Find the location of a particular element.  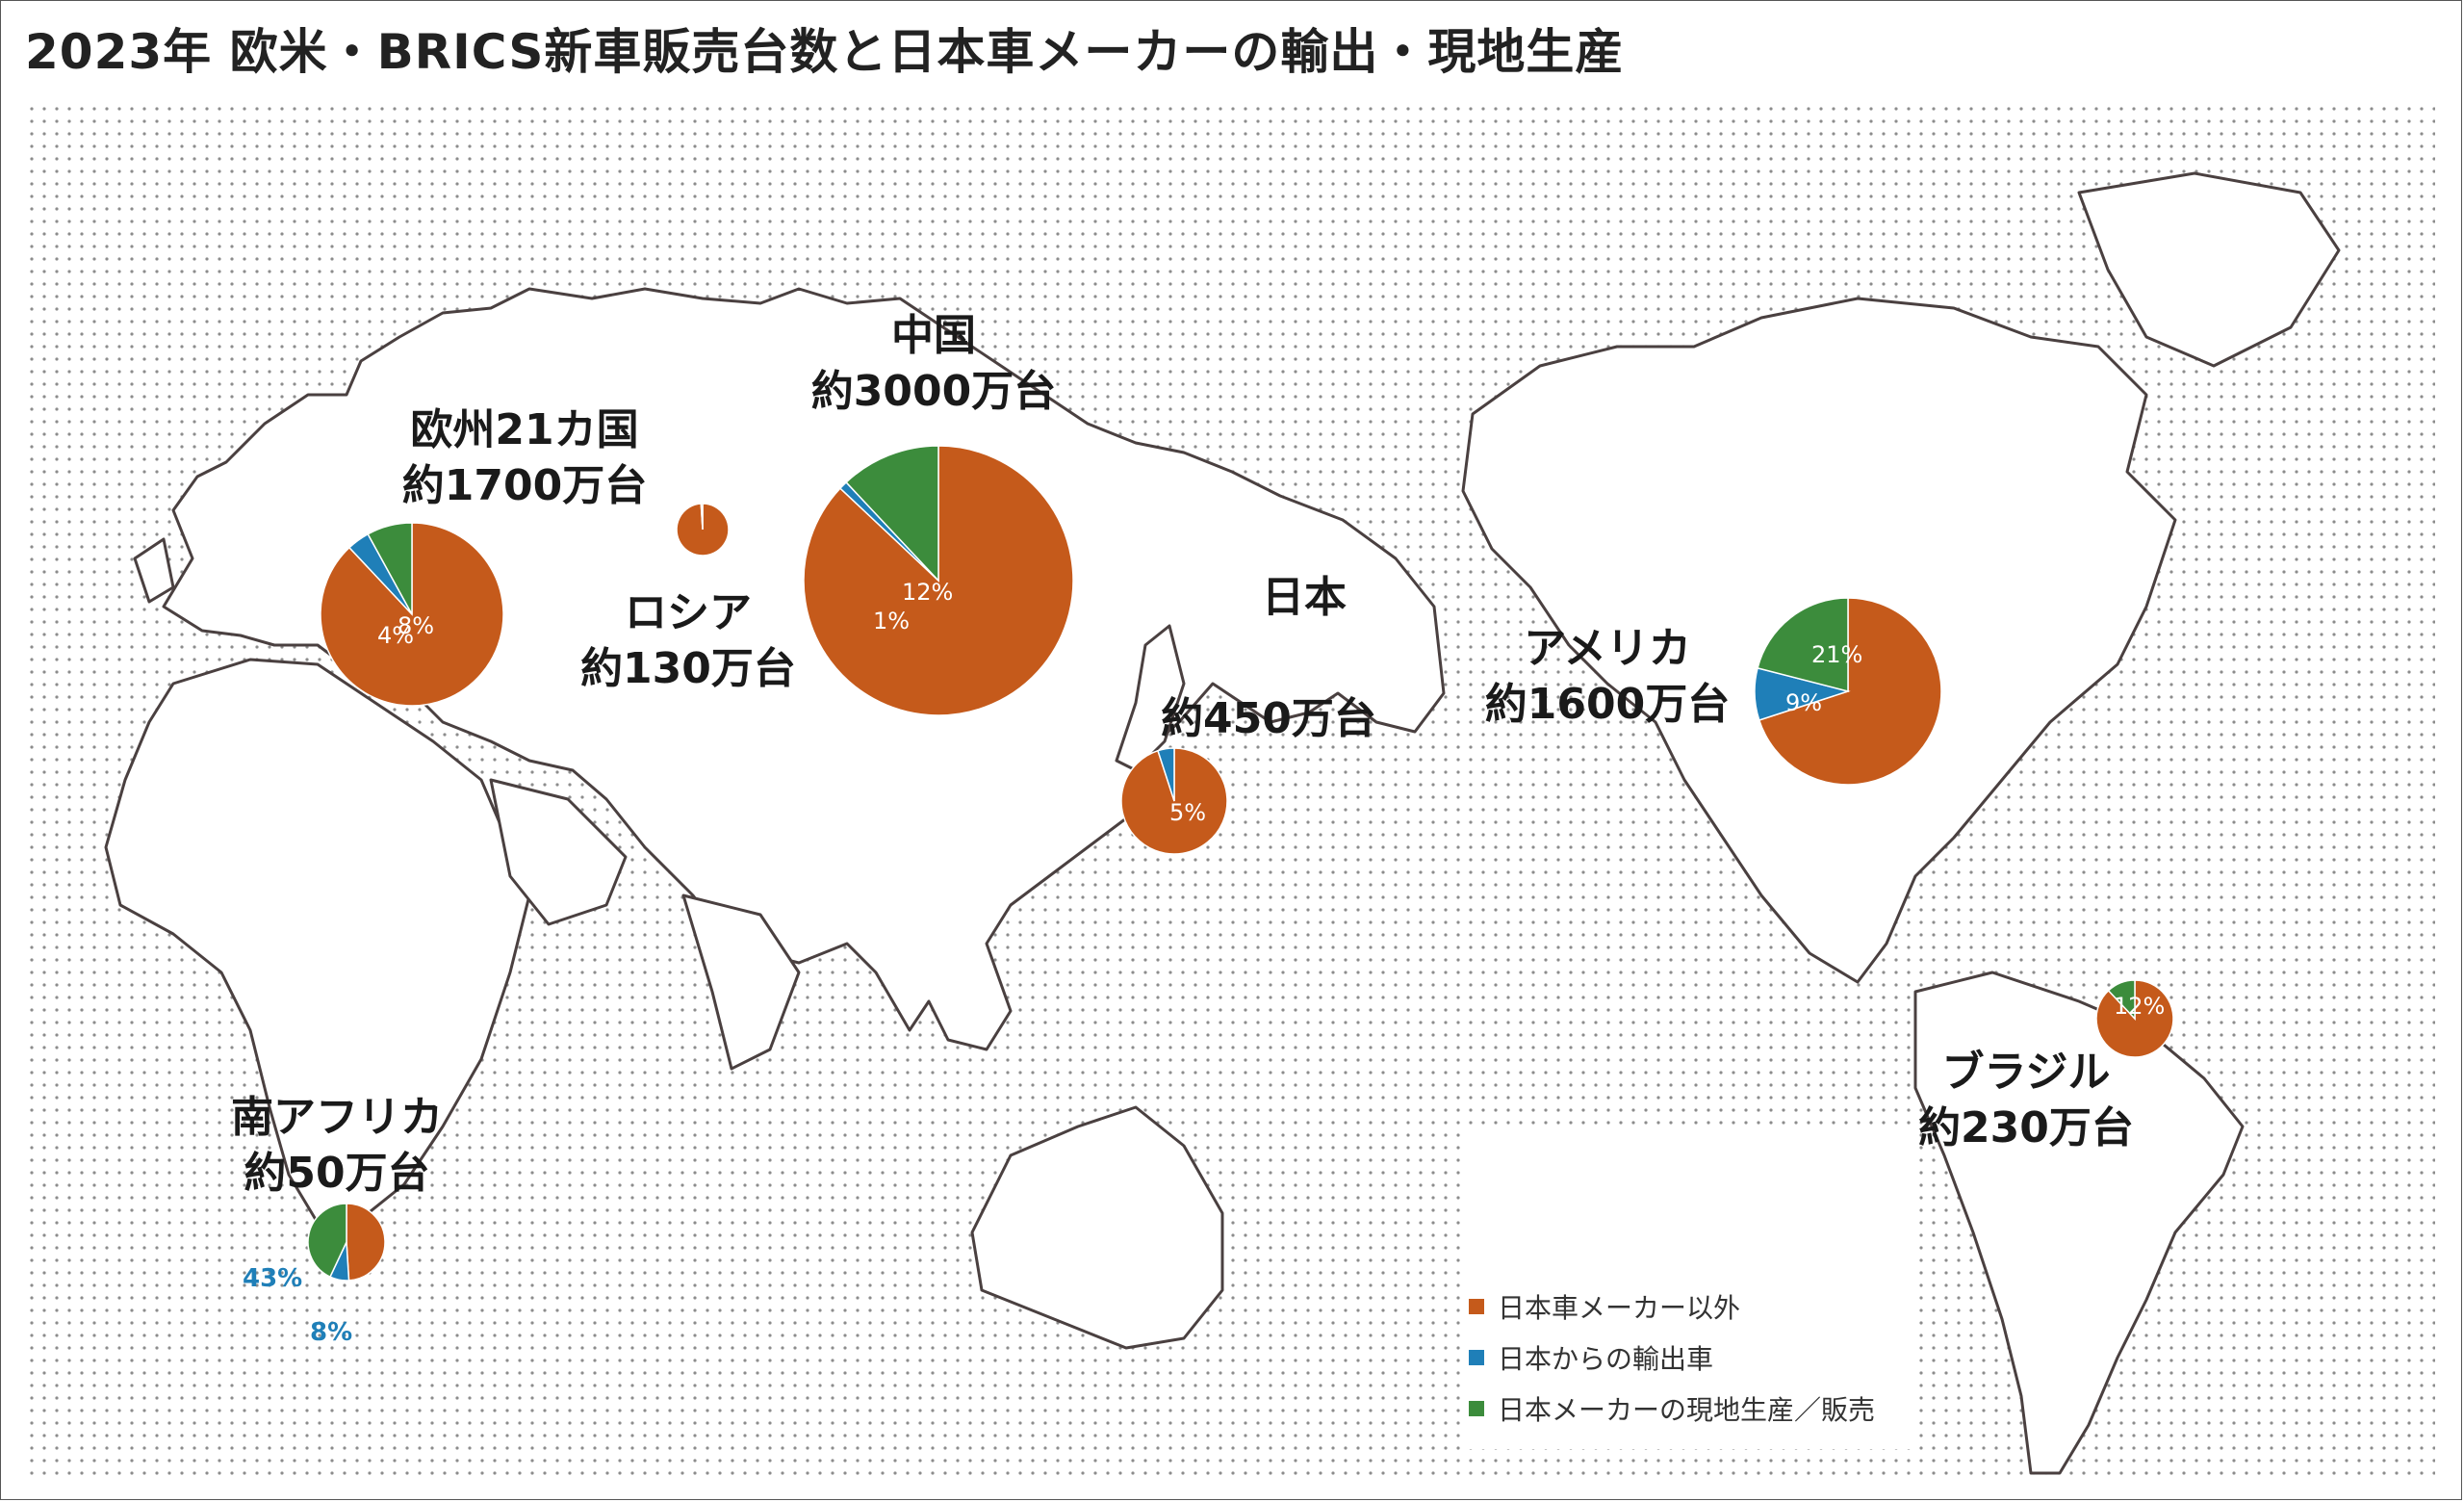

legend-item-local-production: 日本メーカーの現地生産／販売 is located at coordinates (1672, 1408).